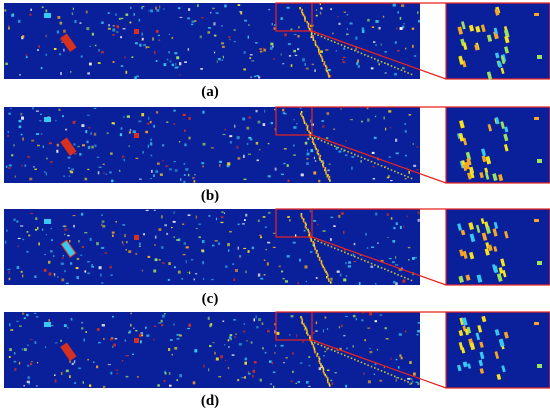  I want to click on caption-b: (b), so click(210, 196).